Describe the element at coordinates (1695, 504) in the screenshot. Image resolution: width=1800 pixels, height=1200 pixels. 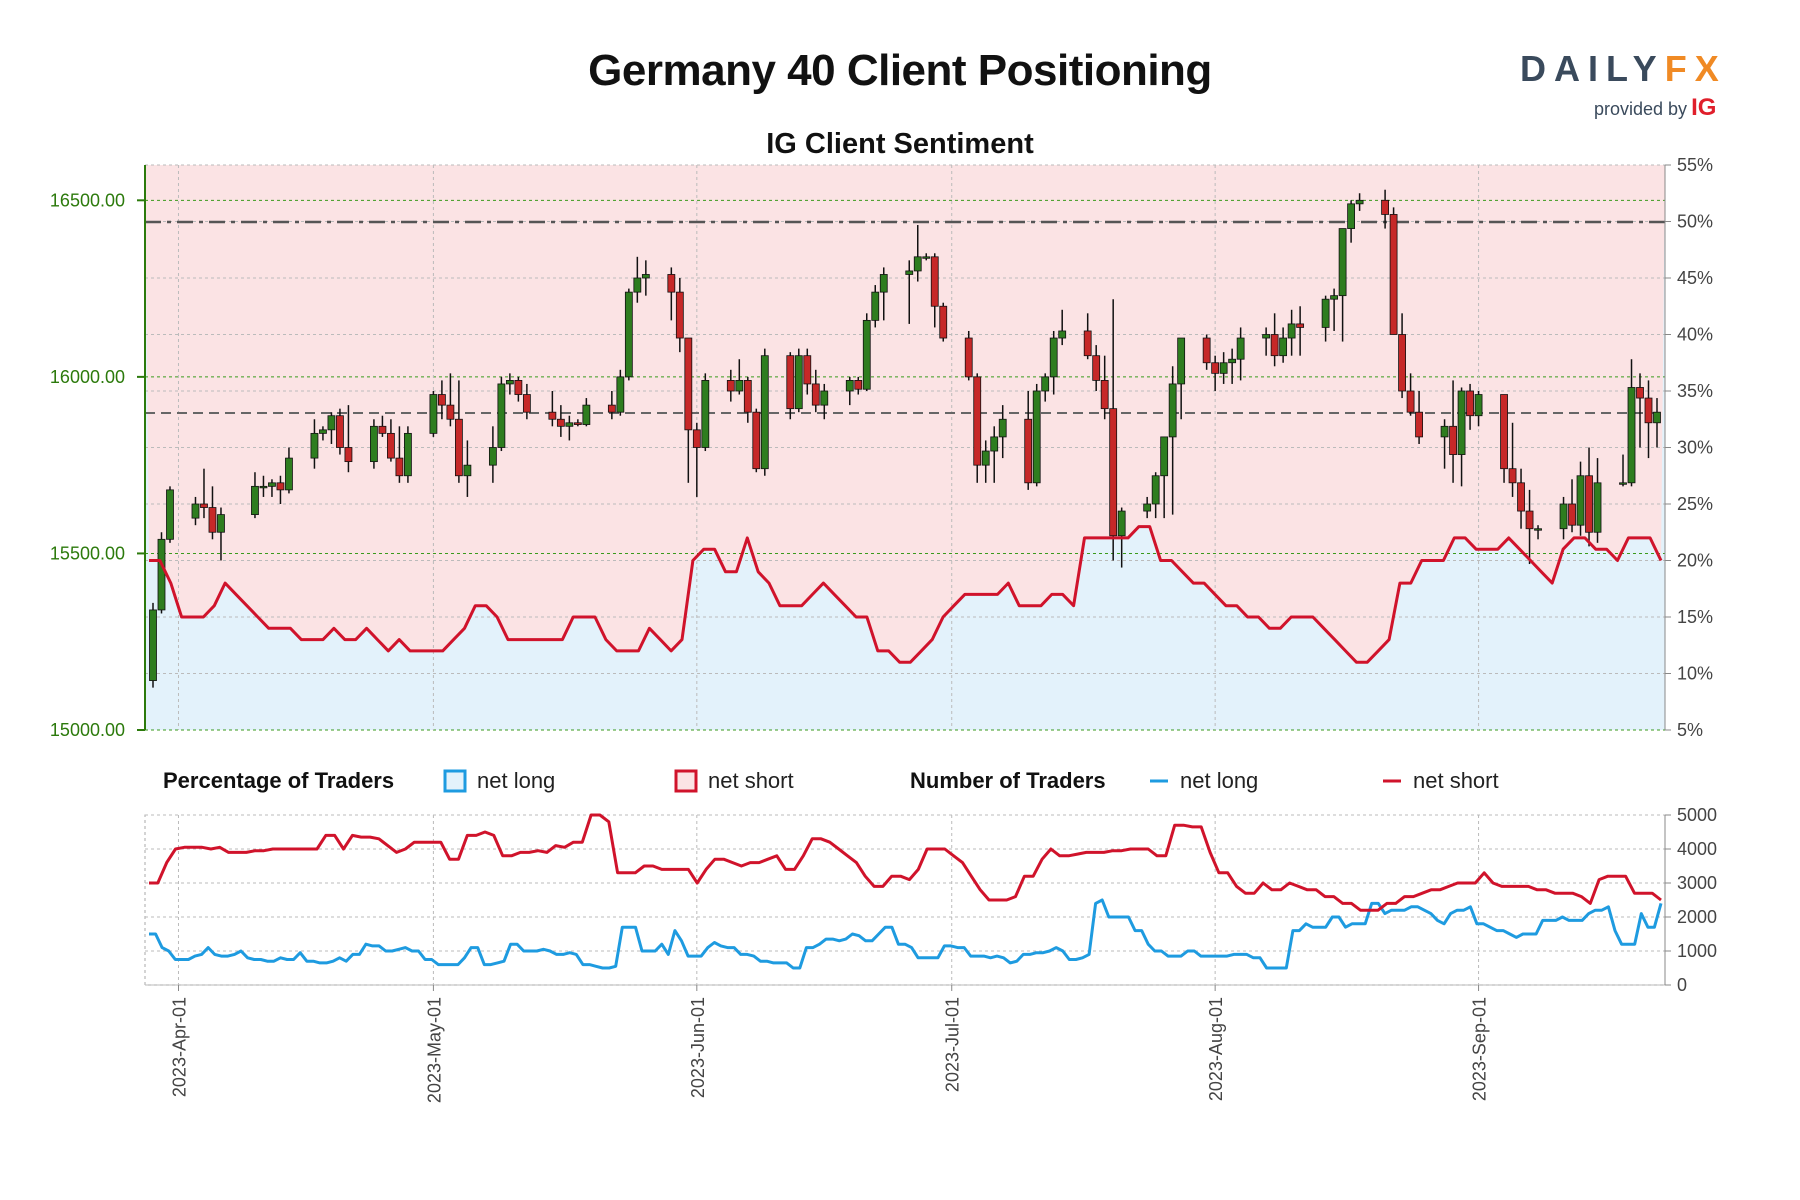
I see `pct-tick-label: 25%` at that location.